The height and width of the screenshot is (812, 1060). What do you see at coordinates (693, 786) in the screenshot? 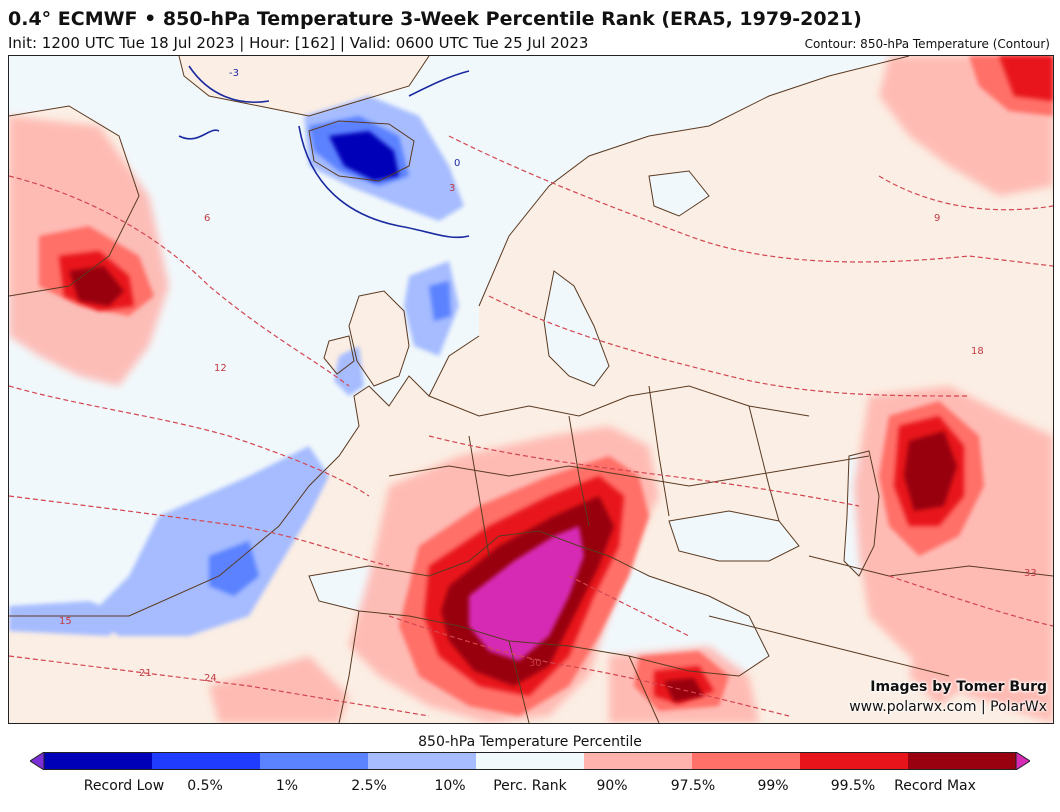
I see `colorbar-label: 97.5%` at bounding box center [693, 786].